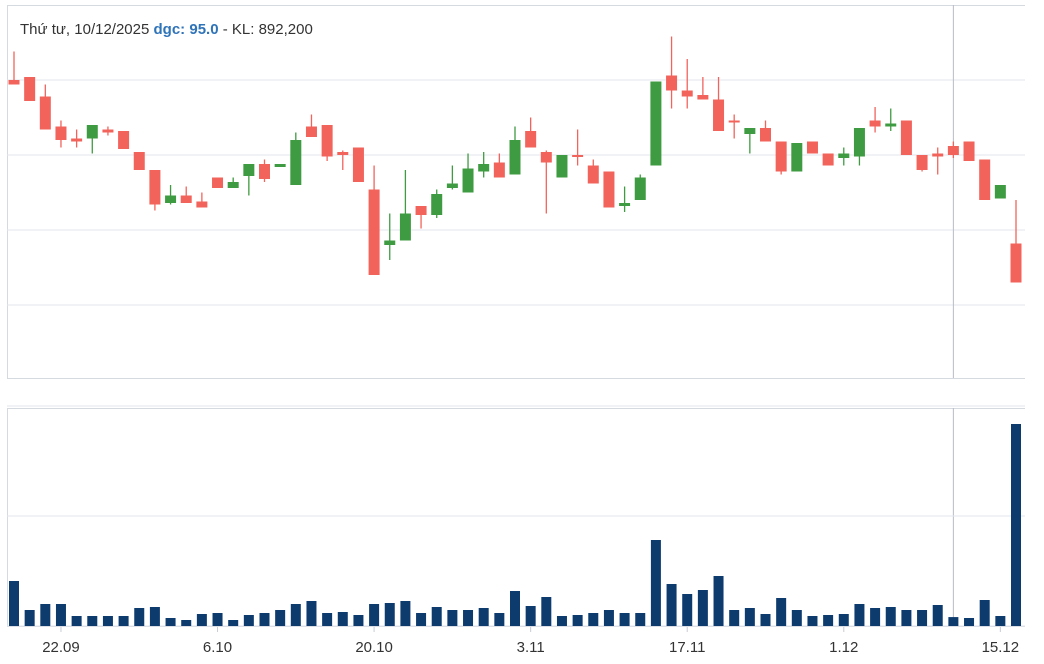  What do you see at coordinates (217, 647) in the screenshot?
I see `x-tick-label: 6.10` at bounding box center [217, 647].